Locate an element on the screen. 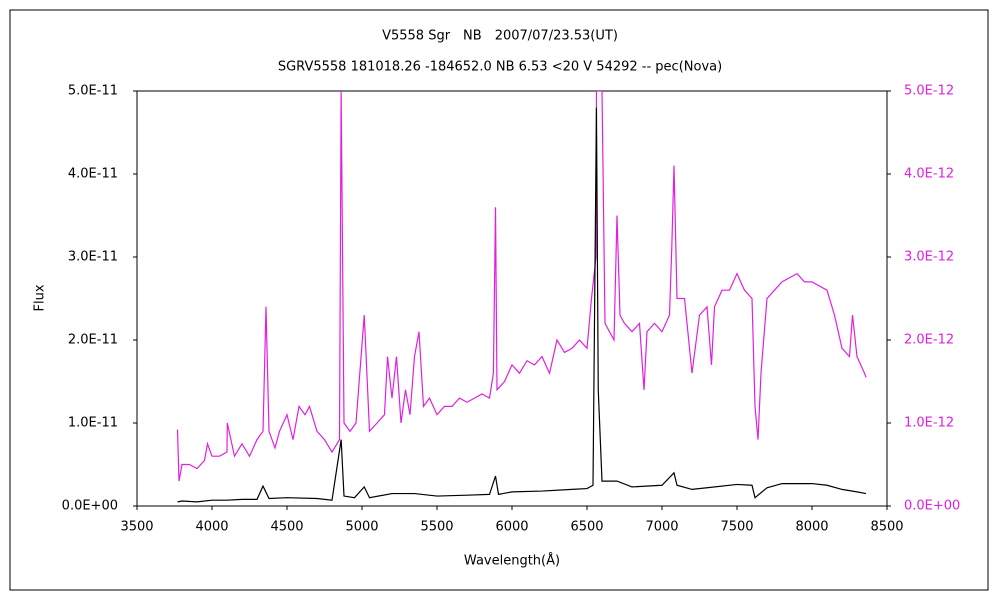  x-tick-label: 6000 is located at coordinates (511, 527).